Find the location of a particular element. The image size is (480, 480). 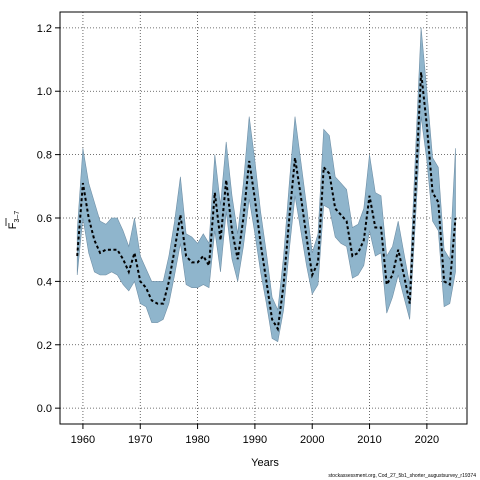

y-axis-title-subscript: 3–7 is located at coordinates (17, 217).